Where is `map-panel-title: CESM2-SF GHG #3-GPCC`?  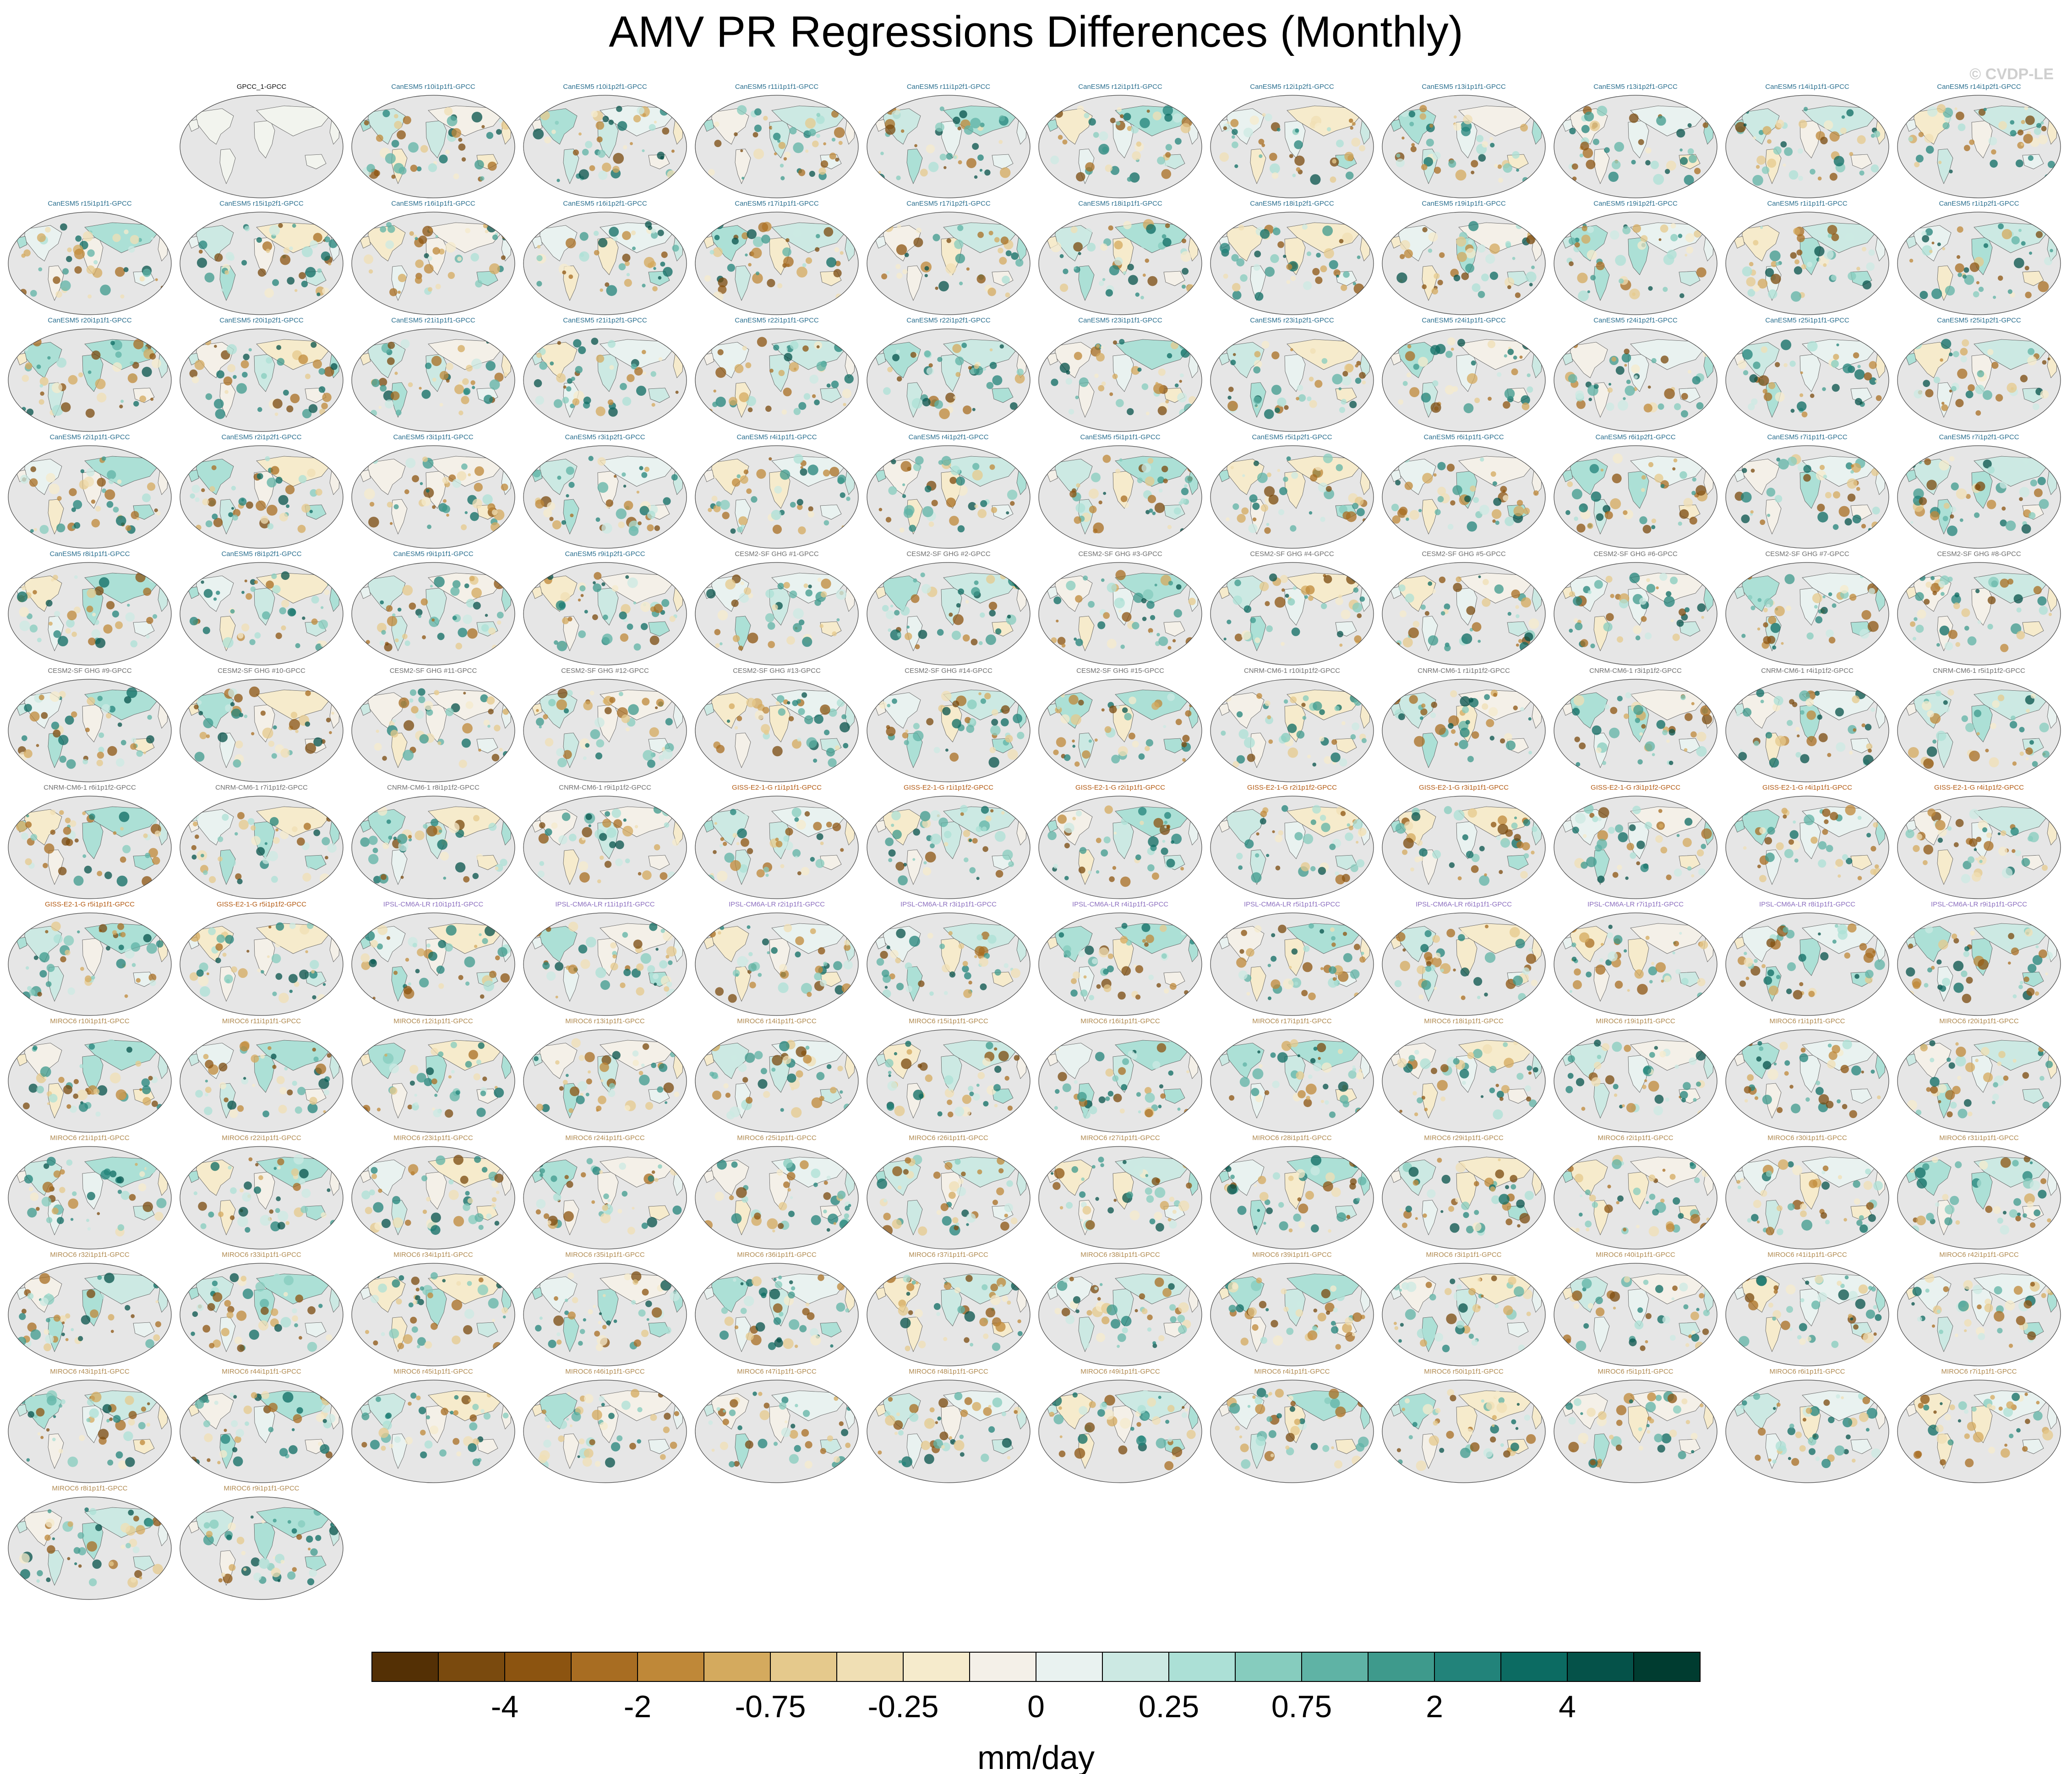 map-panel-title: CESM2-SF GHG #3-GPCC is located at coordinates (1120, 554).